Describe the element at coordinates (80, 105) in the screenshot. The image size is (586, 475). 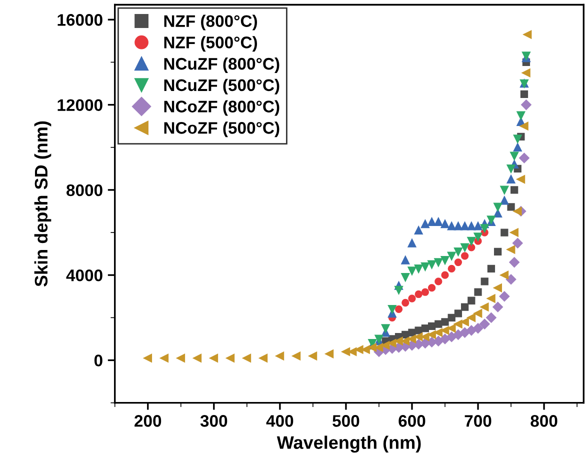
I see `y-tick-label: 12000` at that location.